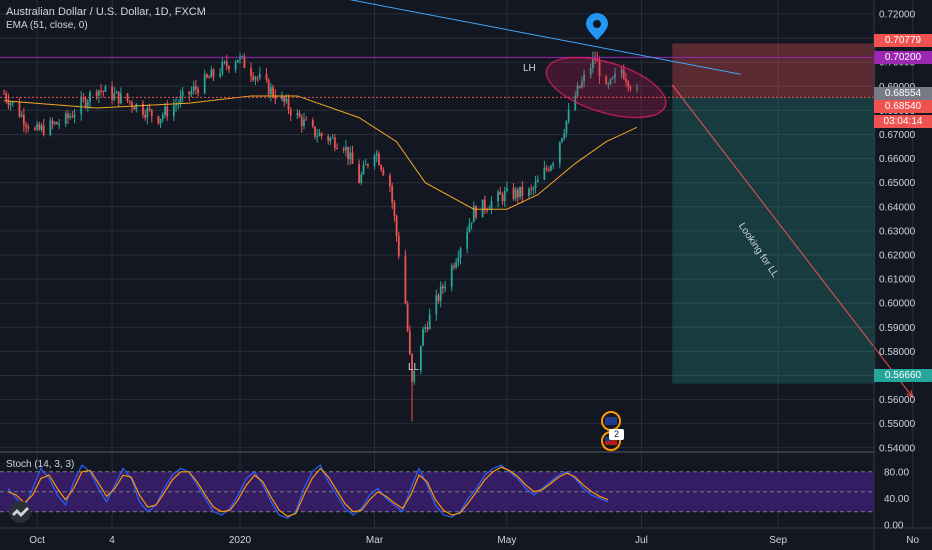  I want to click on price-tick: 0.55000, so click(897, 424).